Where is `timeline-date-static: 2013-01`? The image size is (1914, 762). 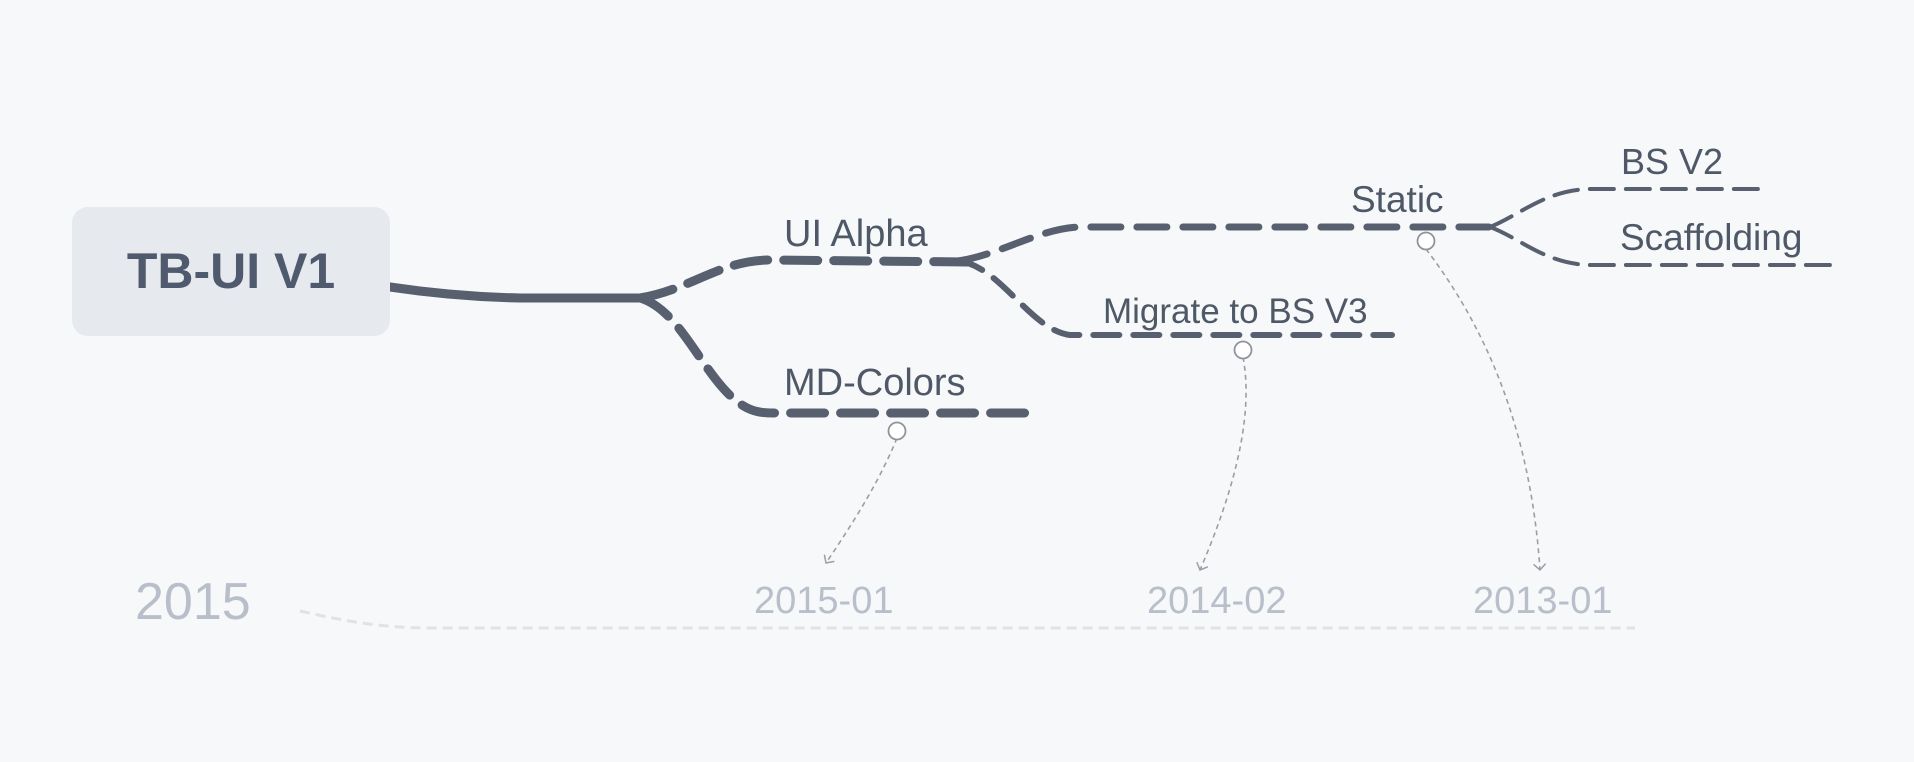 timeline-date-static: 2013-01 is located at coordinates (1543, 601).